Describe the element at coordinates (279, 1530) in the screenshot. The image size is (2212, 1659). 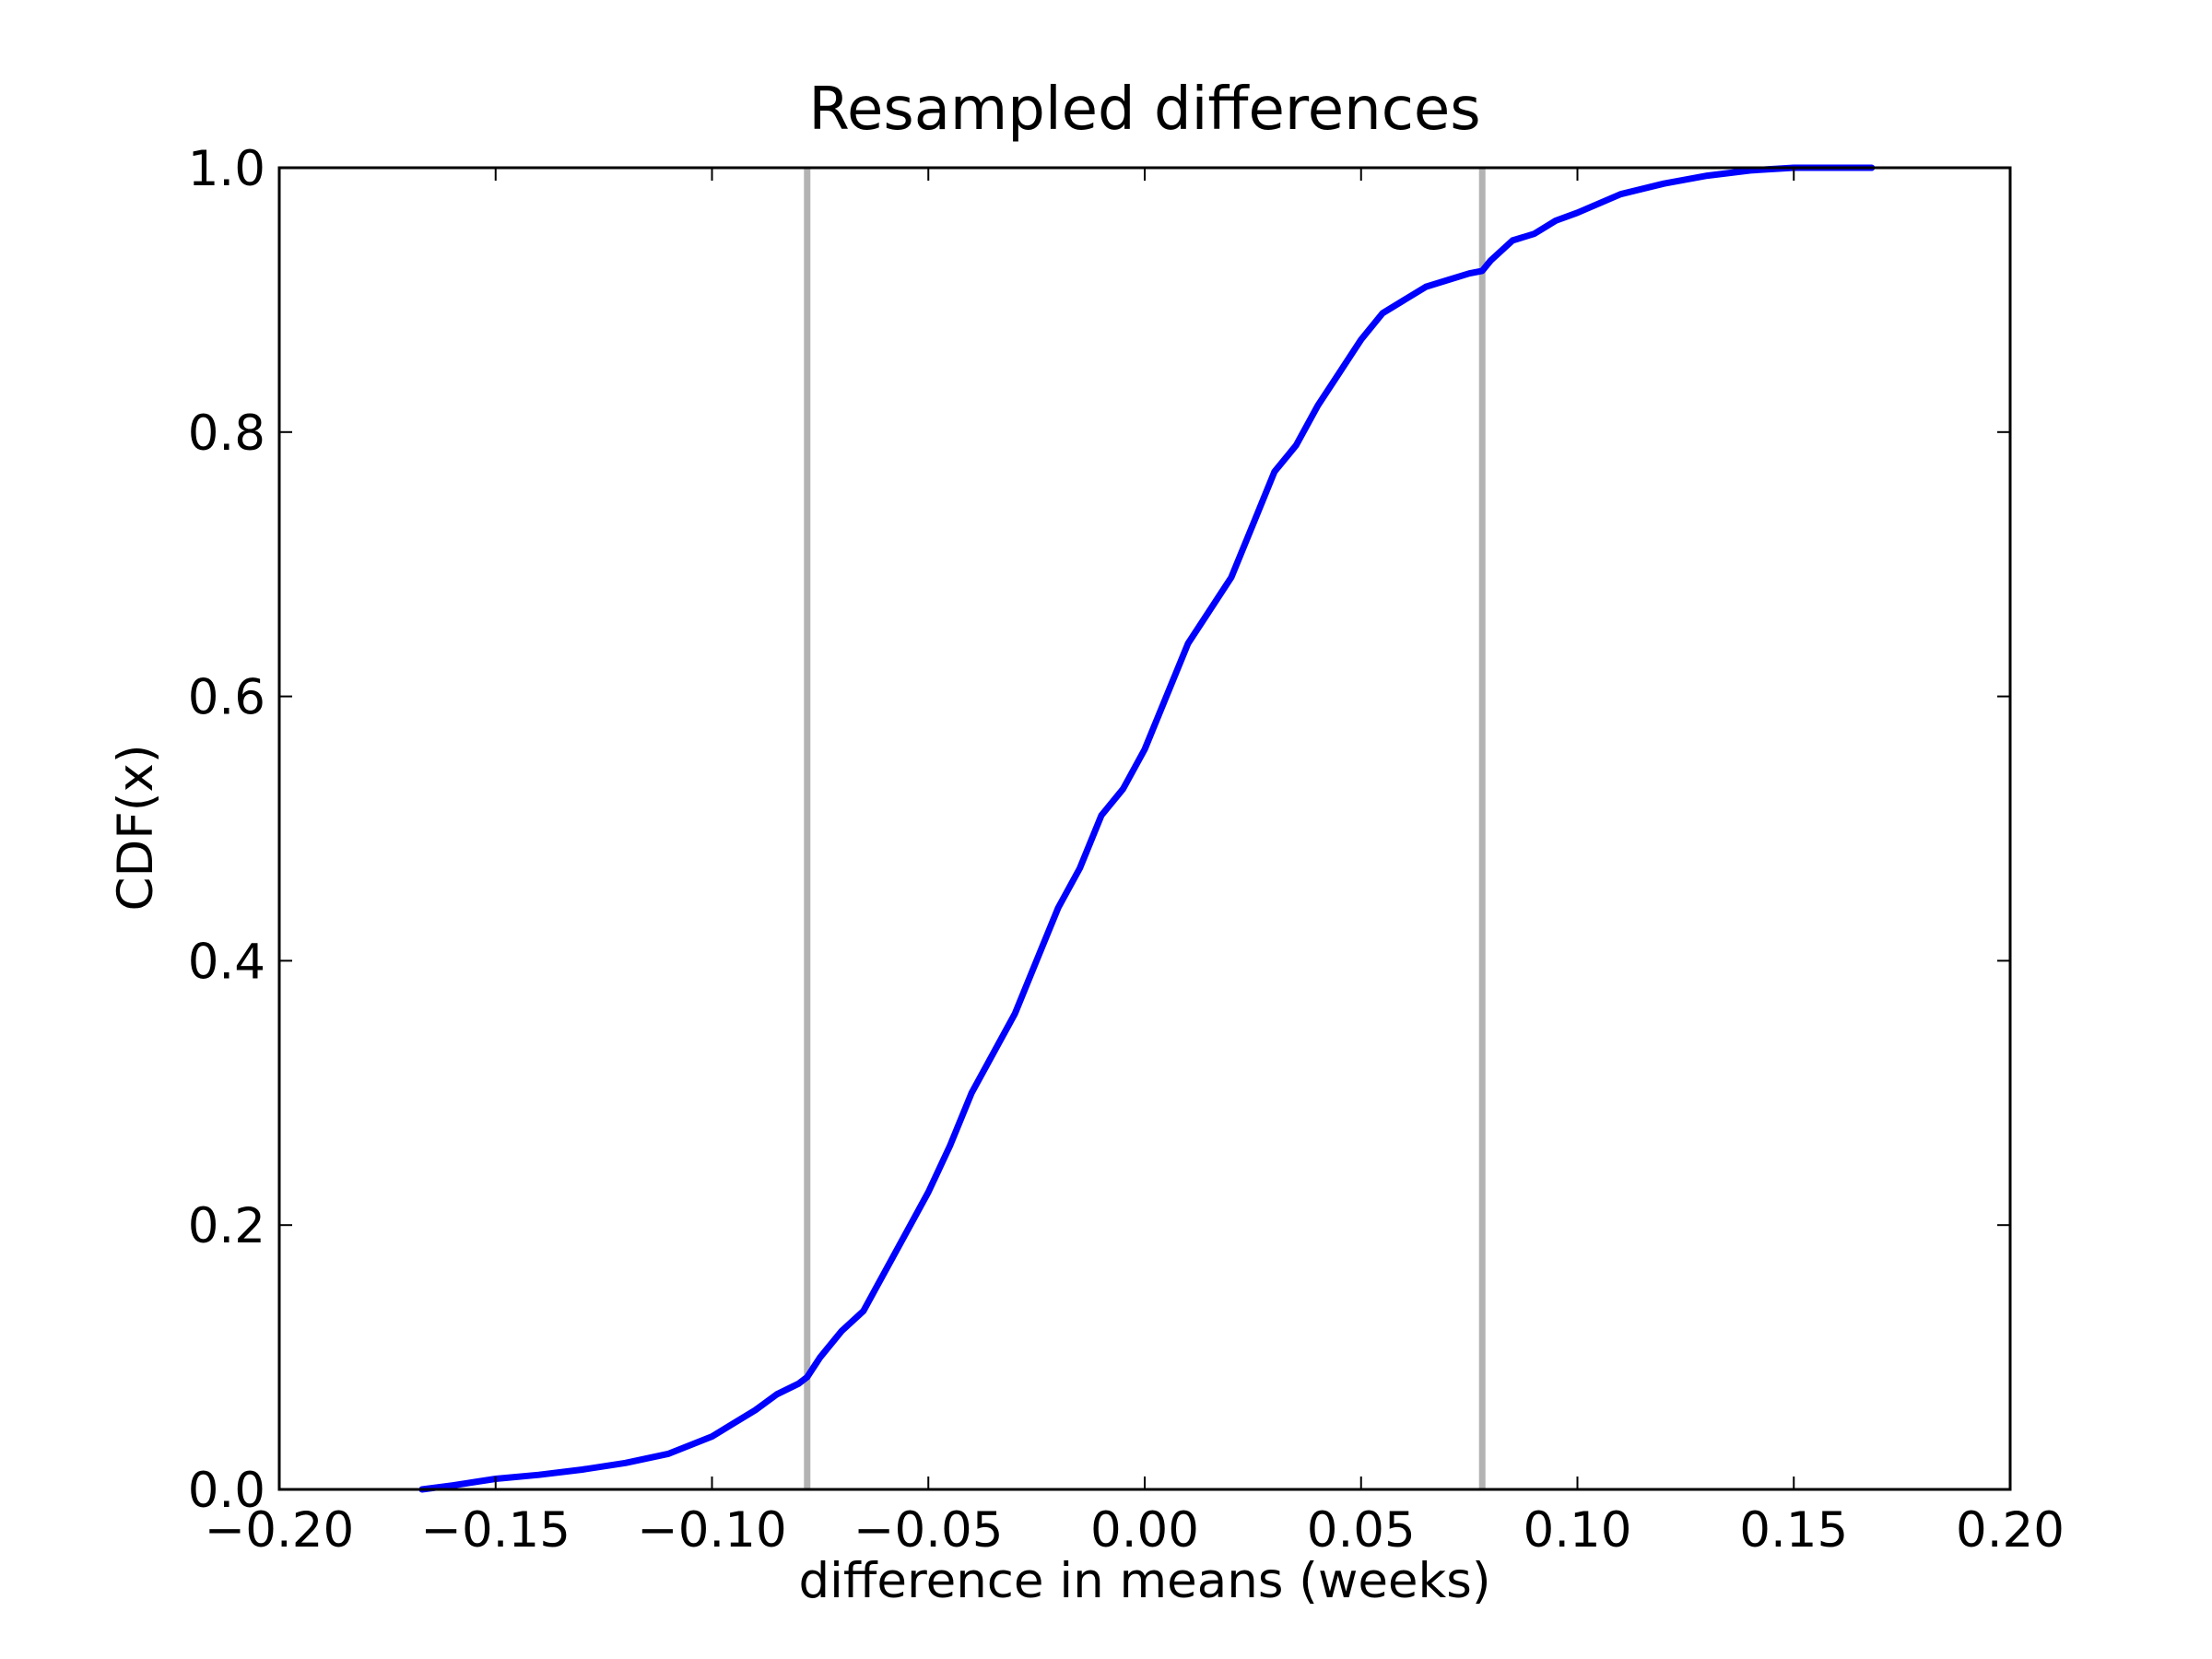
I see `x-tick-label: −0.20` at that location.